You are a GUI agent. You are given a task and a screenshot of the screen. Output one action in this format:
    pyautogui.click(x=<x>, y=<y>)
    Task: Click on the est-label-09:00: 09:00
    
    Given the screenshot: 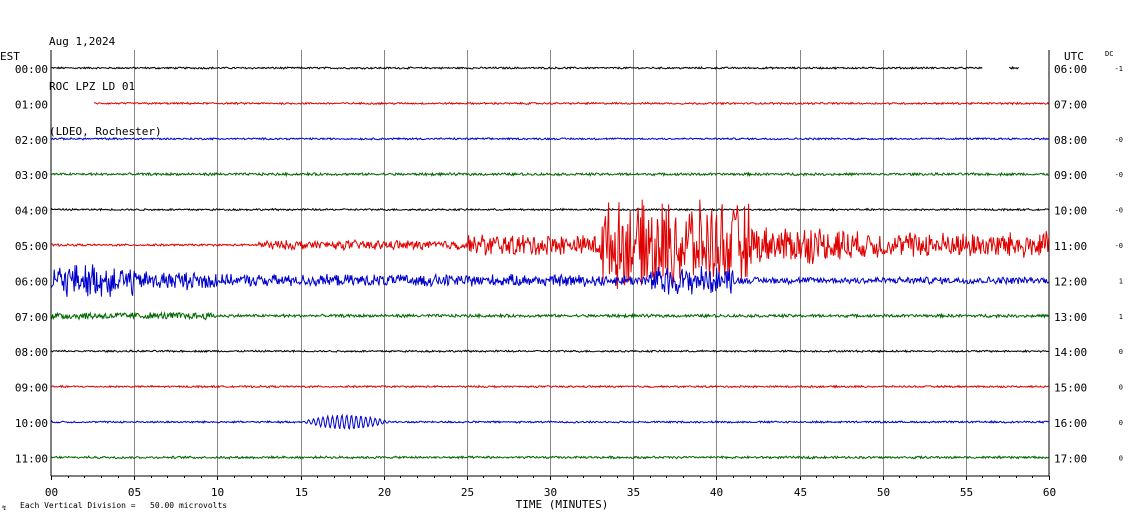 What is the action you would take?
    pyautogui.click(x=31, y=388)
    